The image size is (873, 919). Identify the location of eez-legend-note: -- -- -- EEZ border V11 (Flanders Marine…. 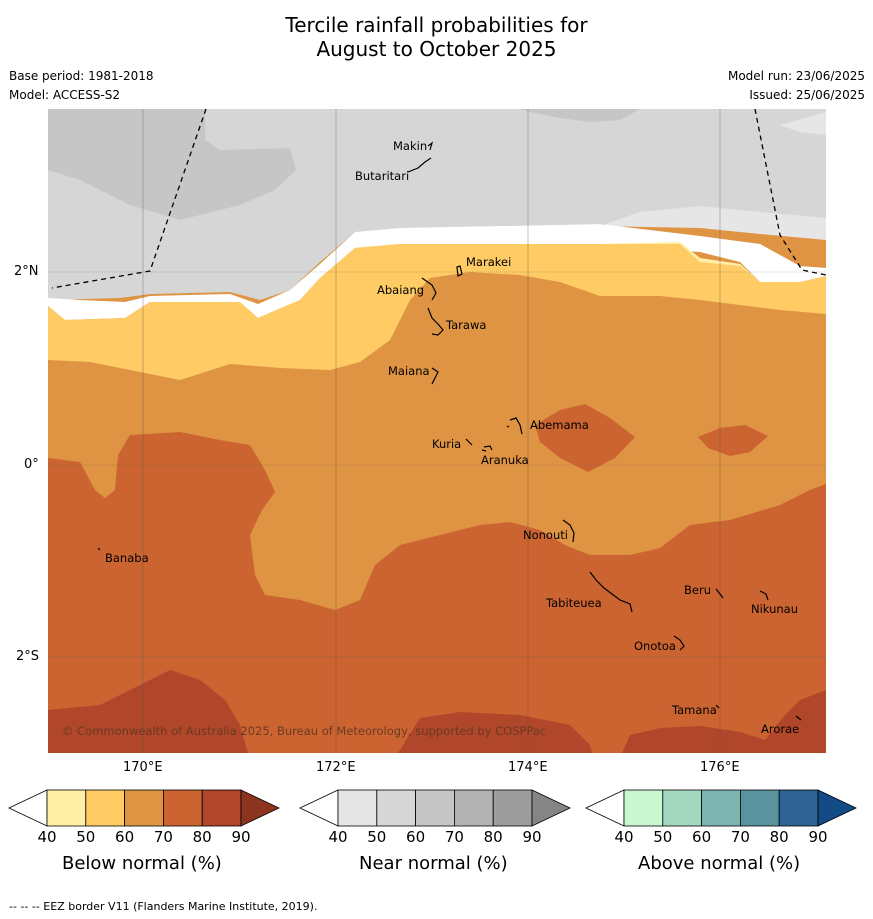
(163, 906).